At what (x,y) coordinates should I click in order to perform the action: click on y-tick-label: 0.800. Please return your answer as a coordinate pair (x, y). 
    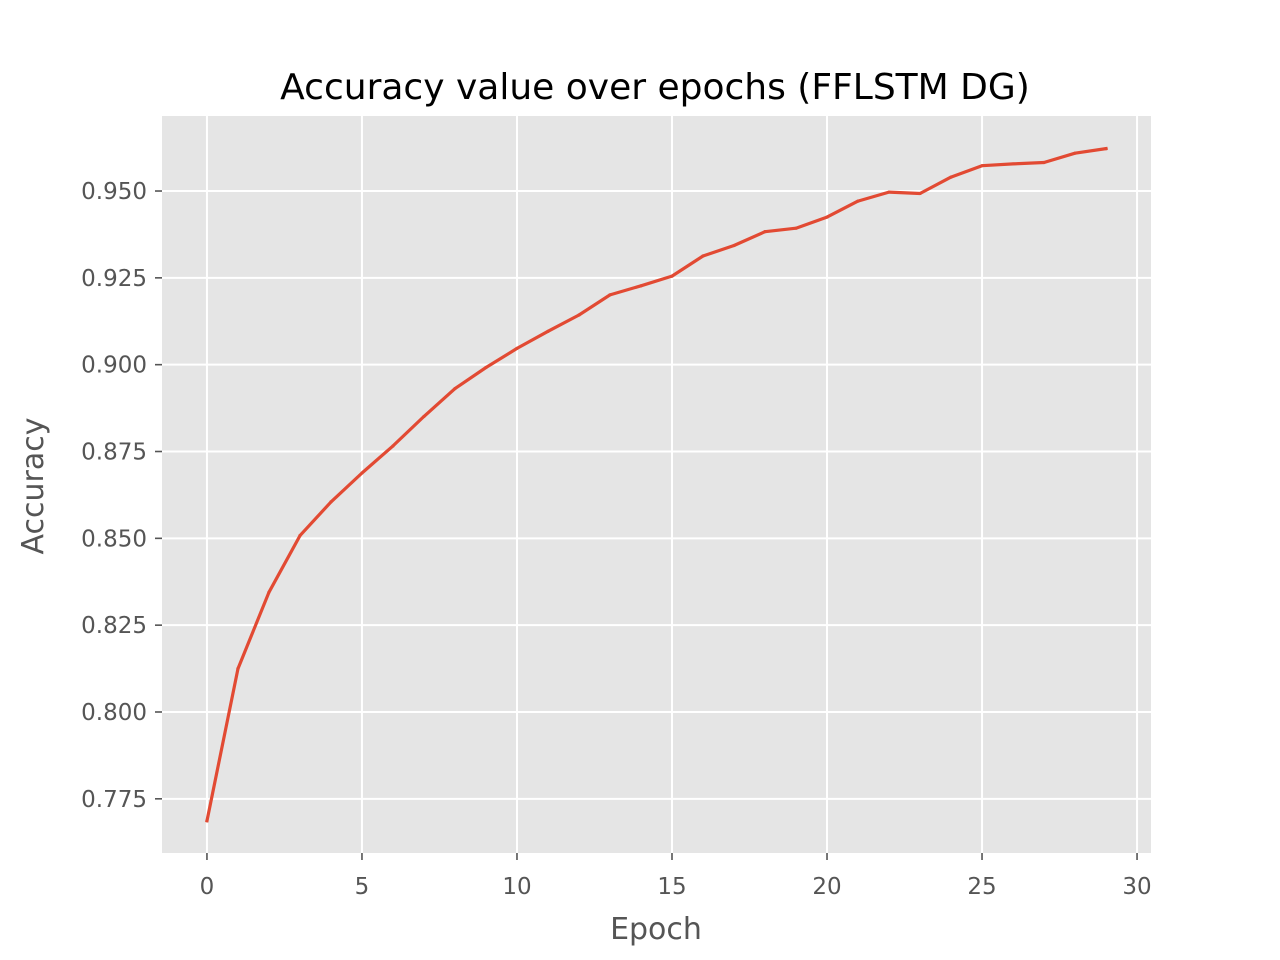
    Looking at the image, I should click on (114, 713).